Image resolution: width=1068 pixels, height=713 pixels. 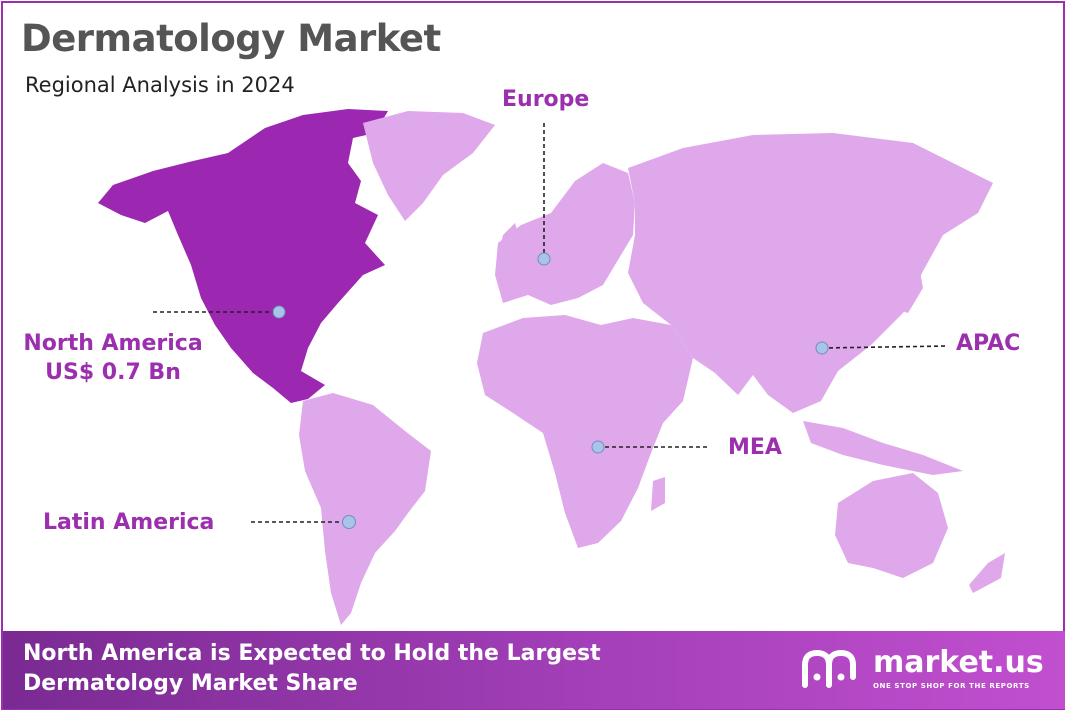 What do you see at coordinates (129, 522) in the screenshot?
I see `latin-america-label: Latin America` at bounding box center [129, 522].